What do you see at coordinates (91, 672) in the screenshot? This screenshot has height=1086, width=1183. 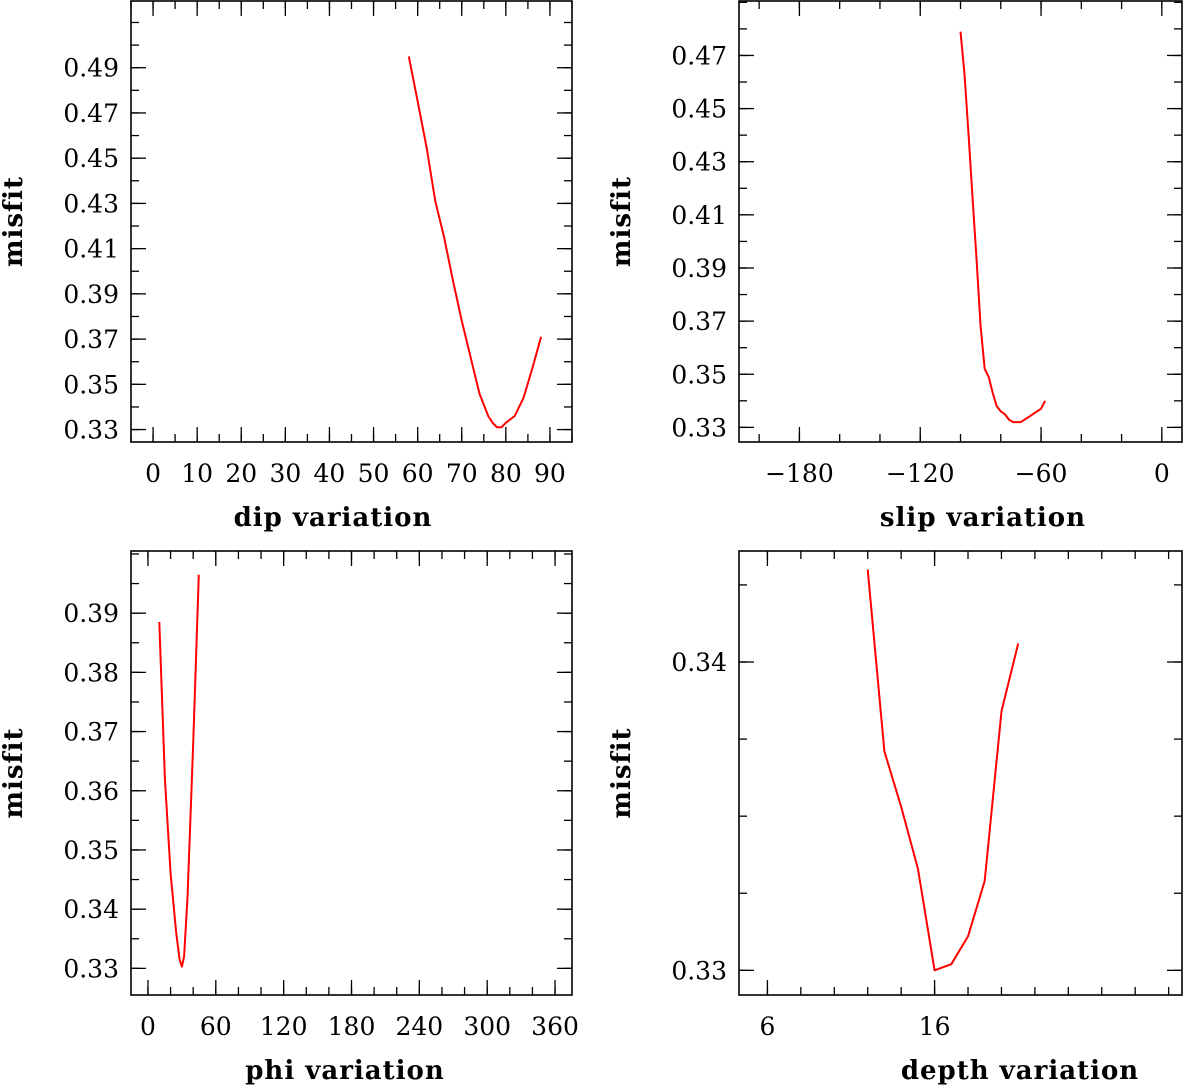 I see `y-tick-label: 0.38` at bounding box center [91, 672].